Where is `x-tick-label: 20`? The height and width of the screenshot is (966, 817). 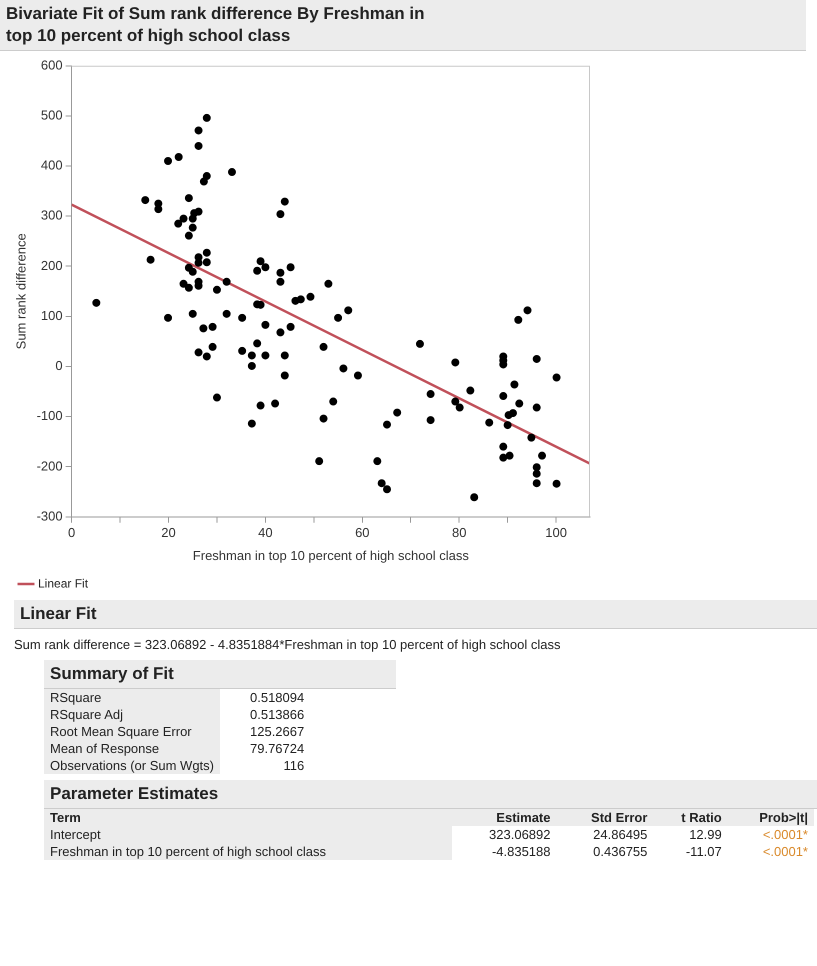 x-tick-label: 20 is located at coordinates (168, 532).